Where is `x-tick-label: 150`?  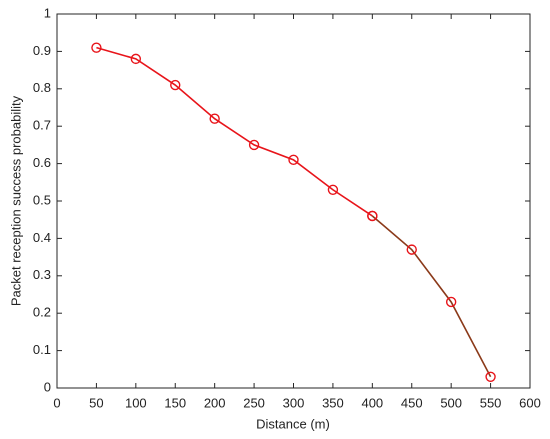 x-tick-label: 150 is located at coordinates (175, 402).